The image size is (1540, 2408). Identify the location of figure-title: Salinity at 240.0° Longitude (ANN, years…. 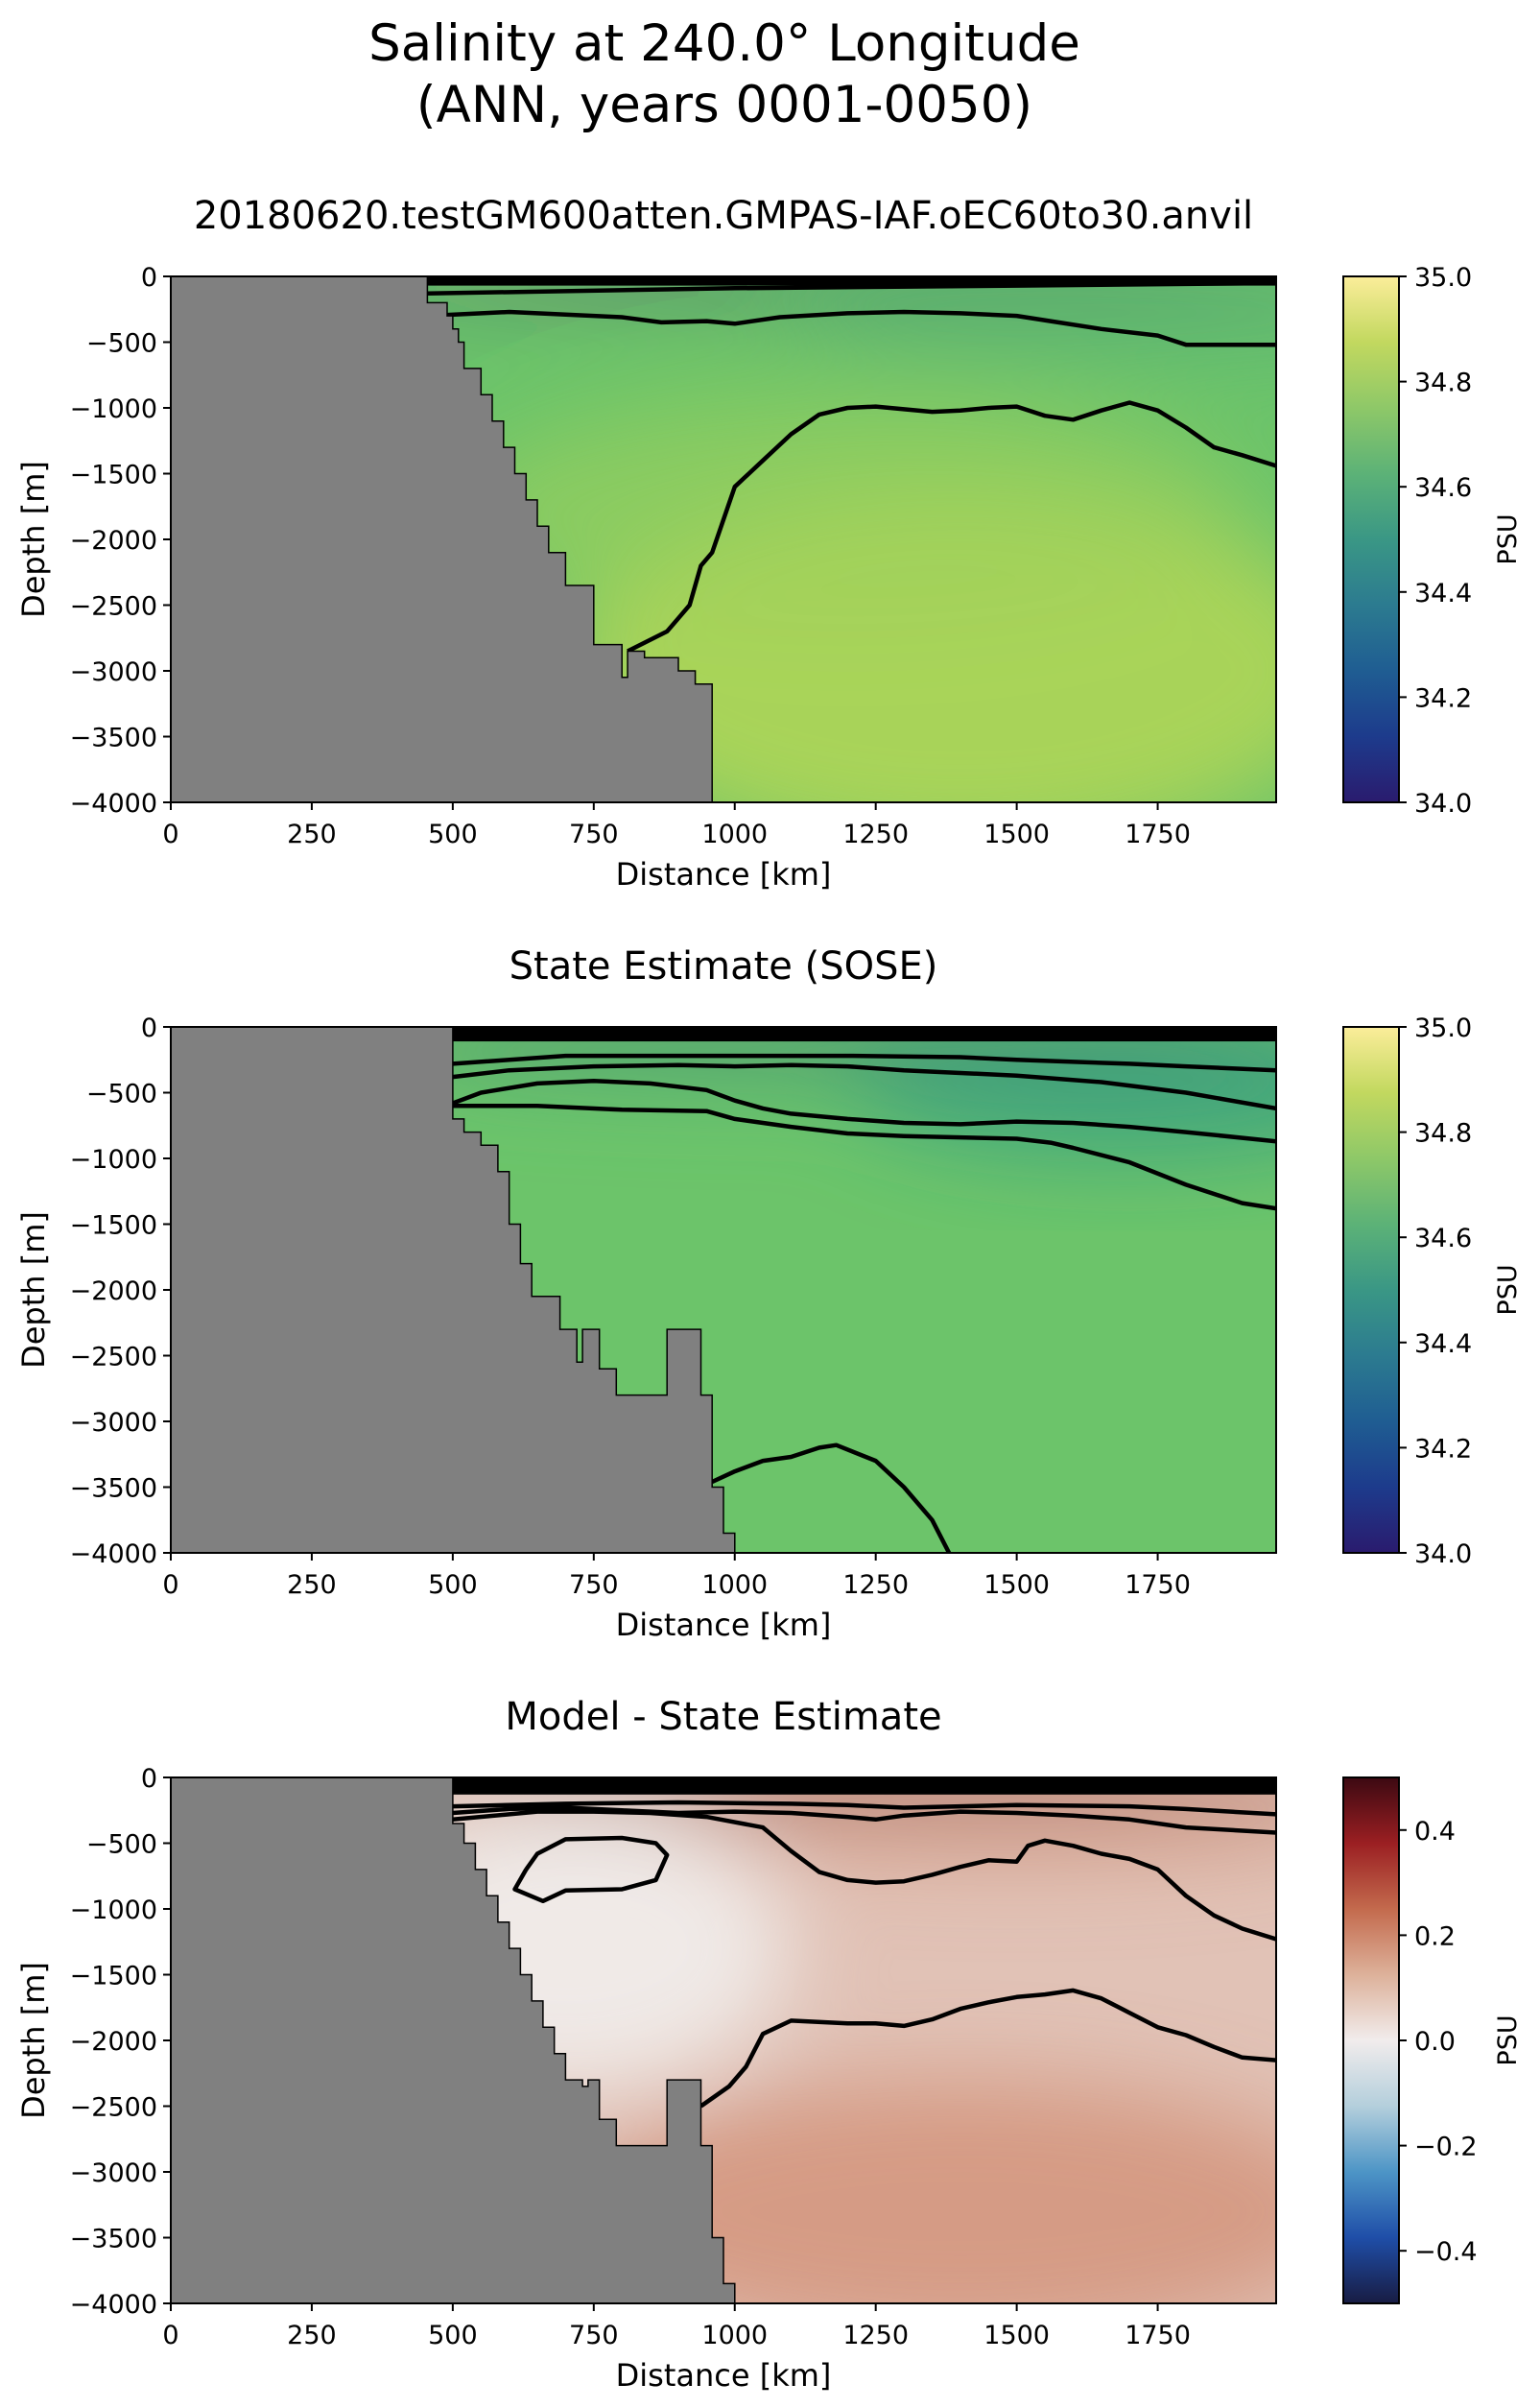
(724, 74).